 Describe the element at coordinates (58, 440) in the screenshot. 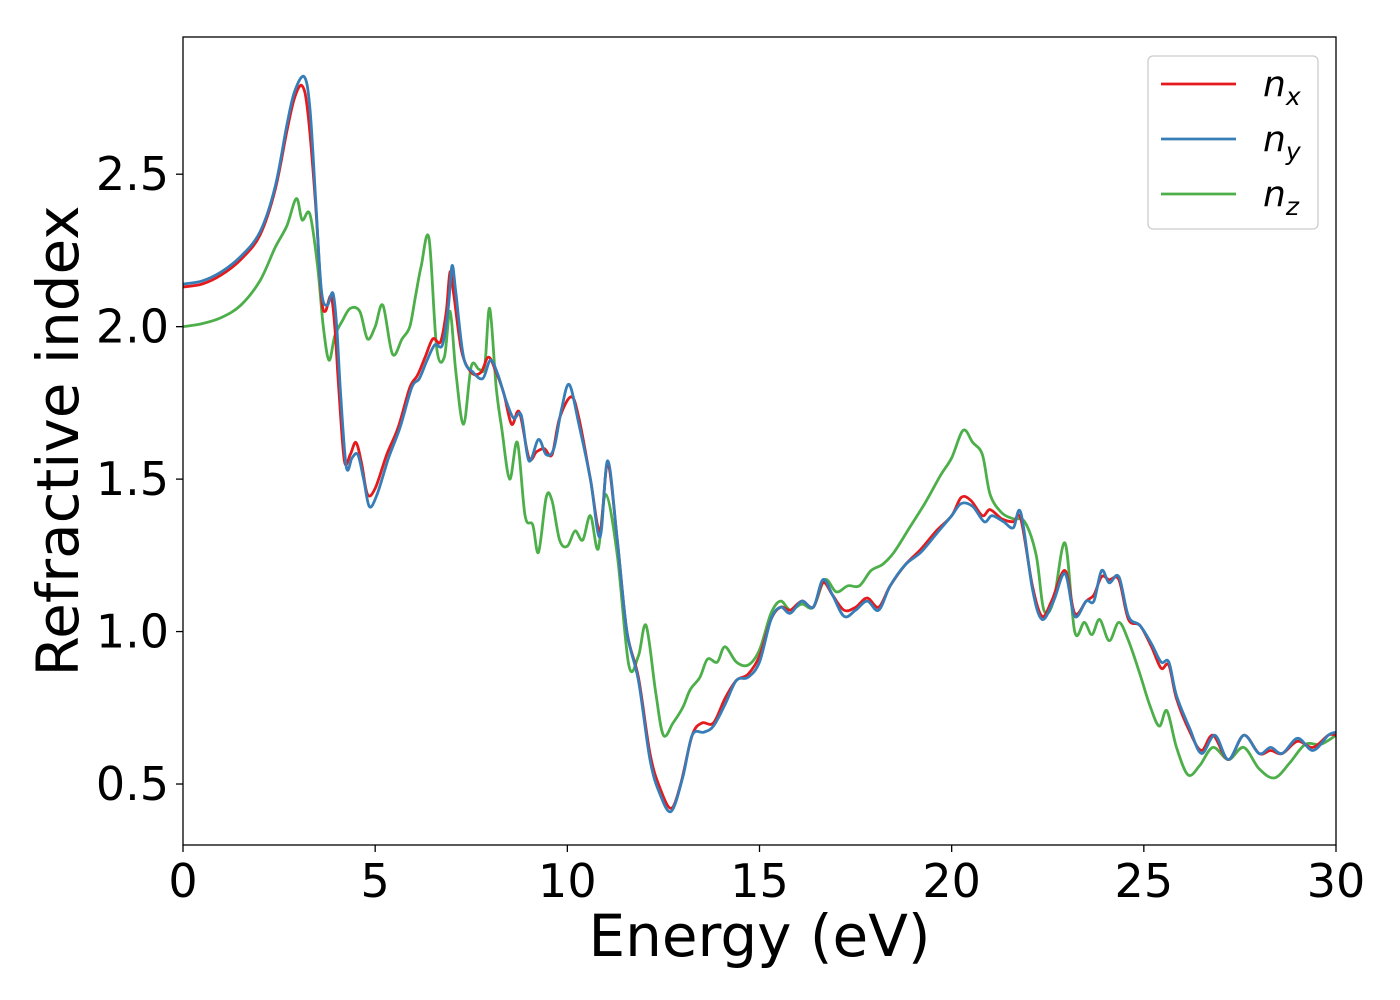

I see `y-axis-title: Refractive index` at that location.